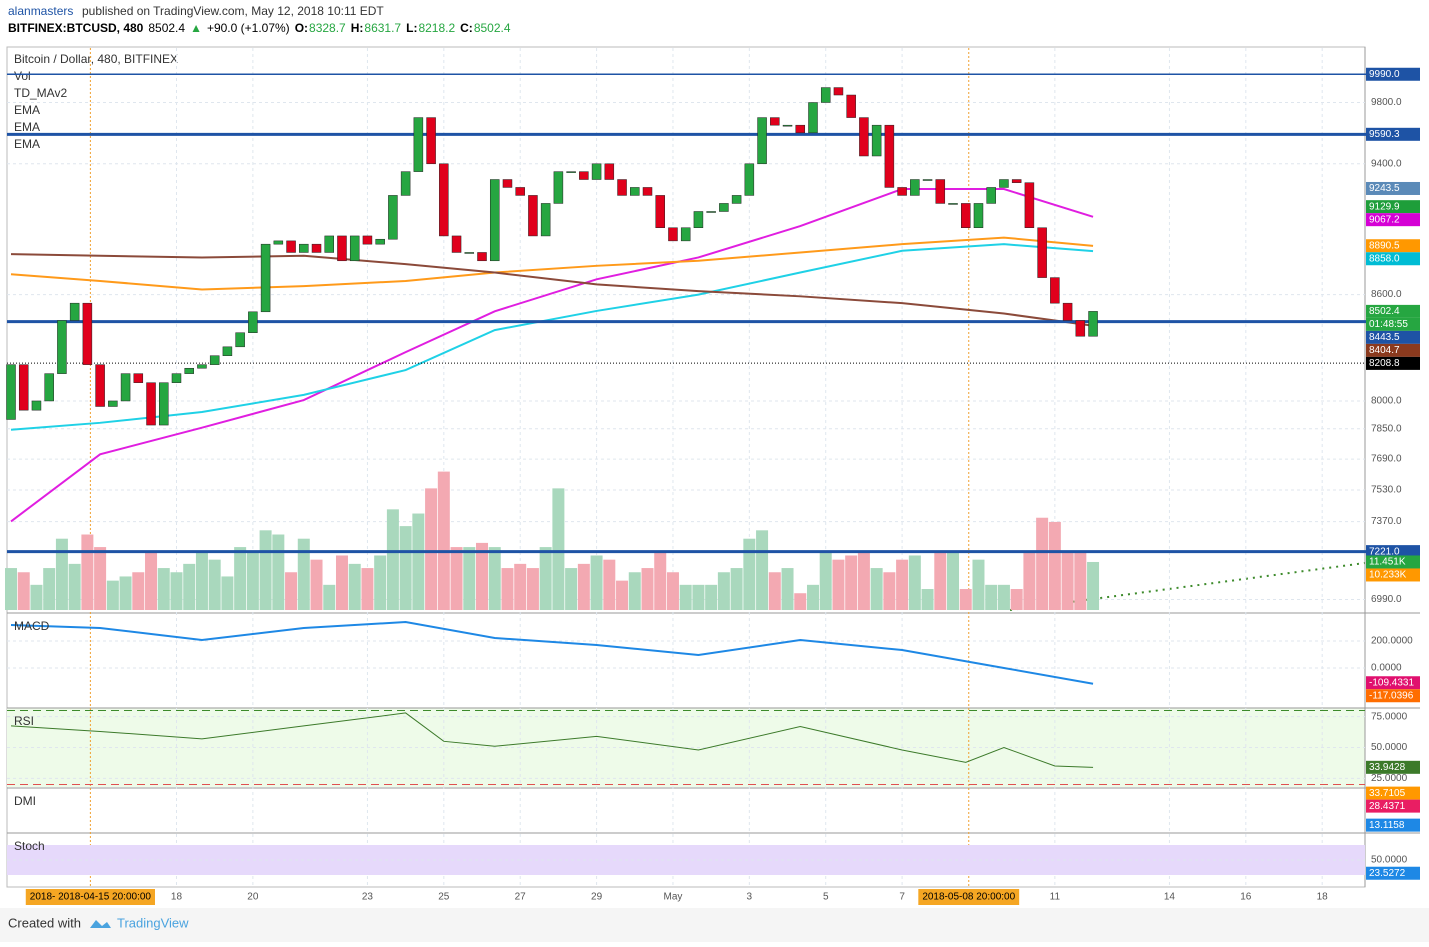 The image size is (1429, 947). I want to click on header-text: 8218.2, so click(436, 28).